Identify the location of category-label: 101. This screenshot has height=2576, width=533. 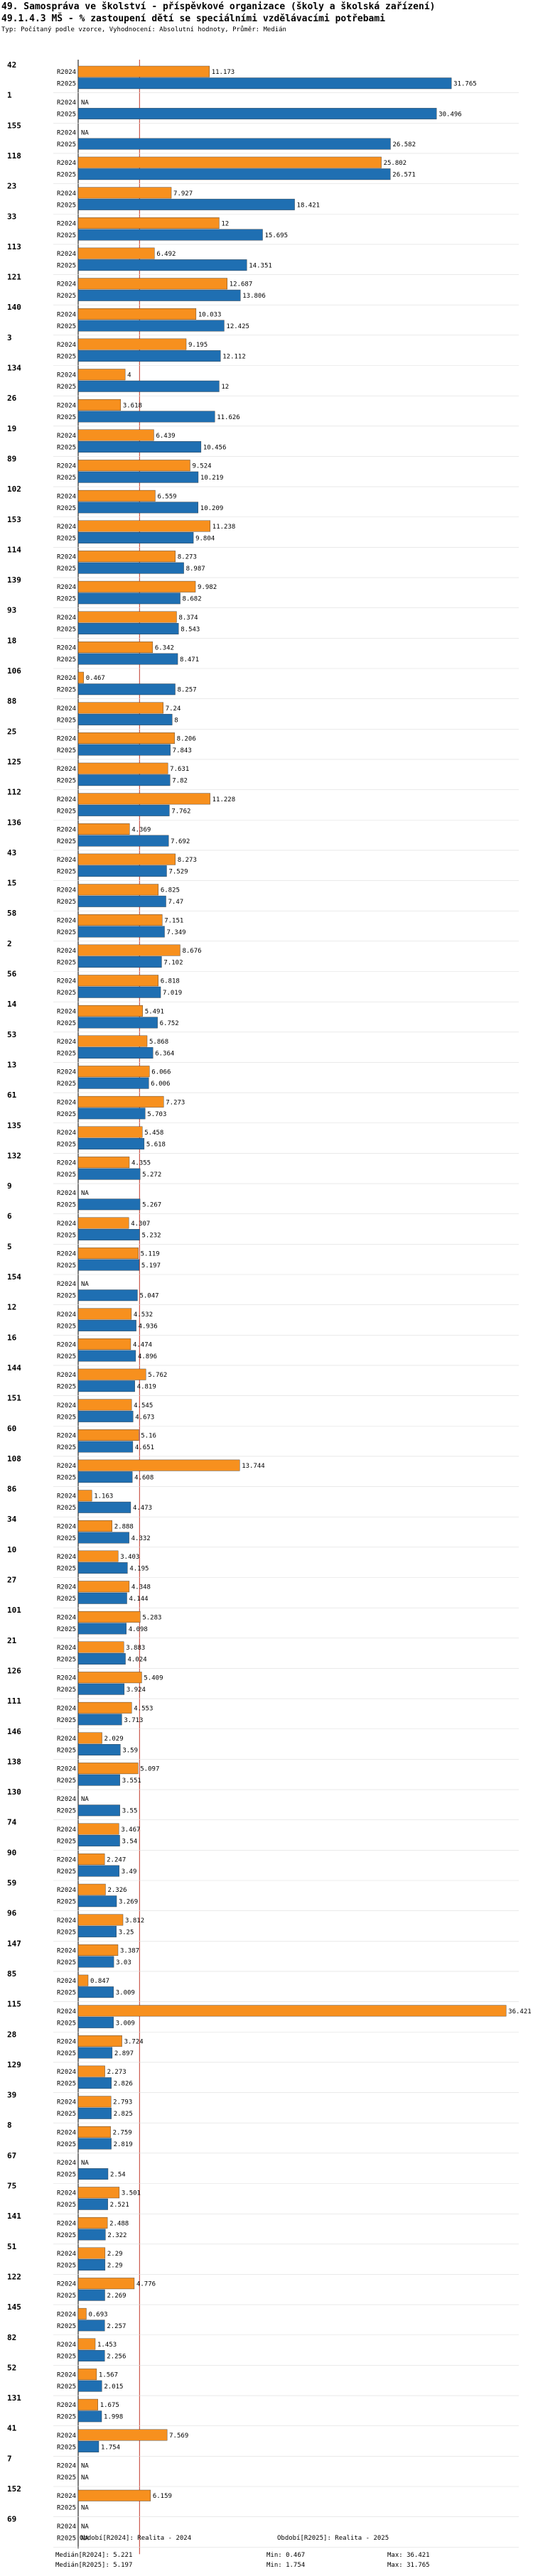
(14, 1610).